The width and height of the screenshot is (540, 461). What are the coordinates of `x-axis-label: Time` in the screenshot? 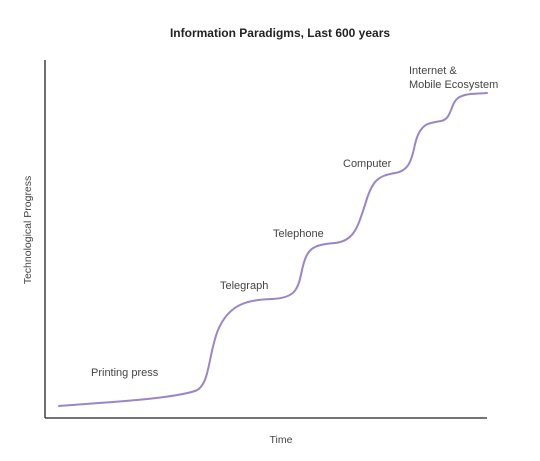 It's located at (281, 440).